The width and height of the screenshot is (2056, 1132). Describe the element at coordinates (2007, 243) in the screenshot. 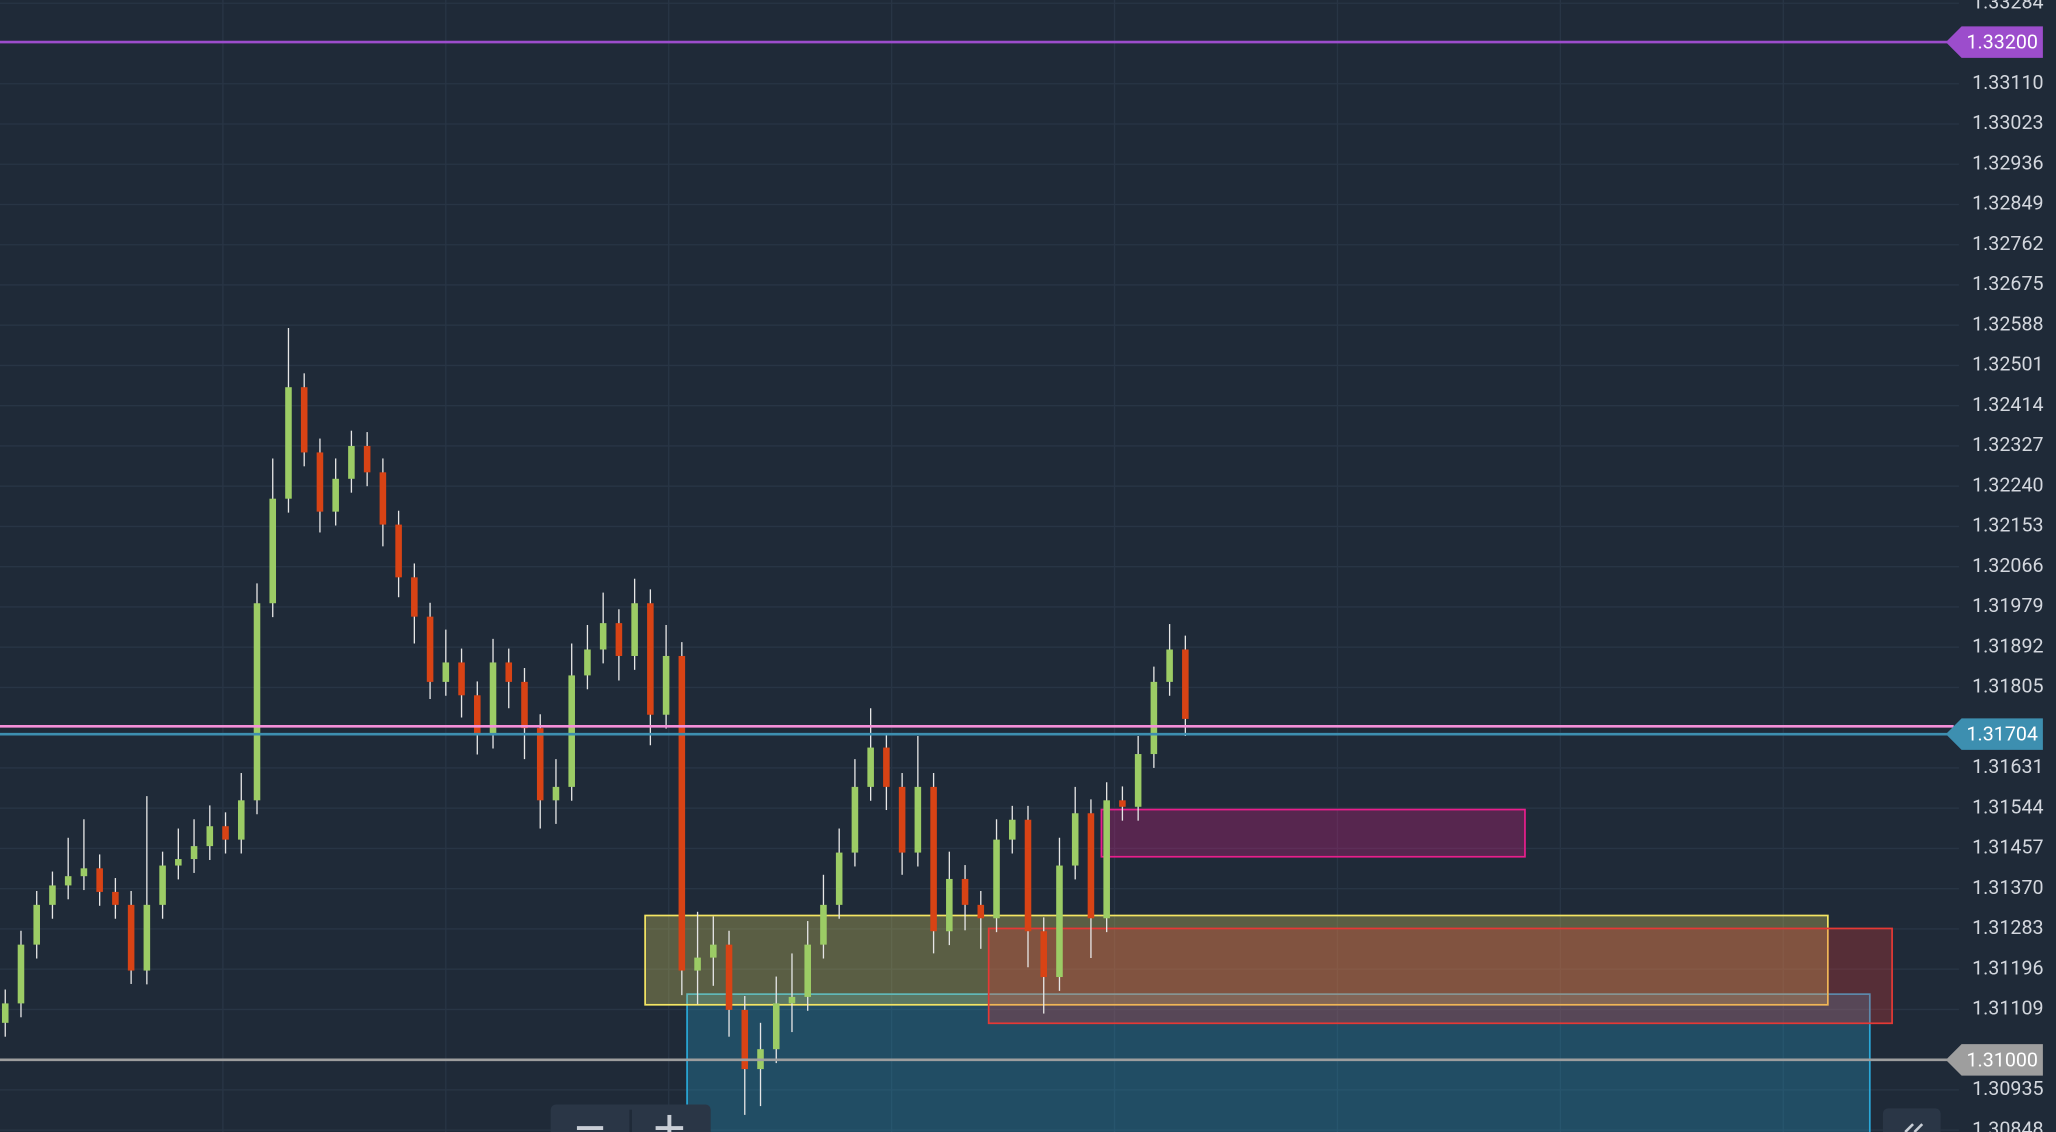

I see `y-tick-label: 1.32762` at that location.